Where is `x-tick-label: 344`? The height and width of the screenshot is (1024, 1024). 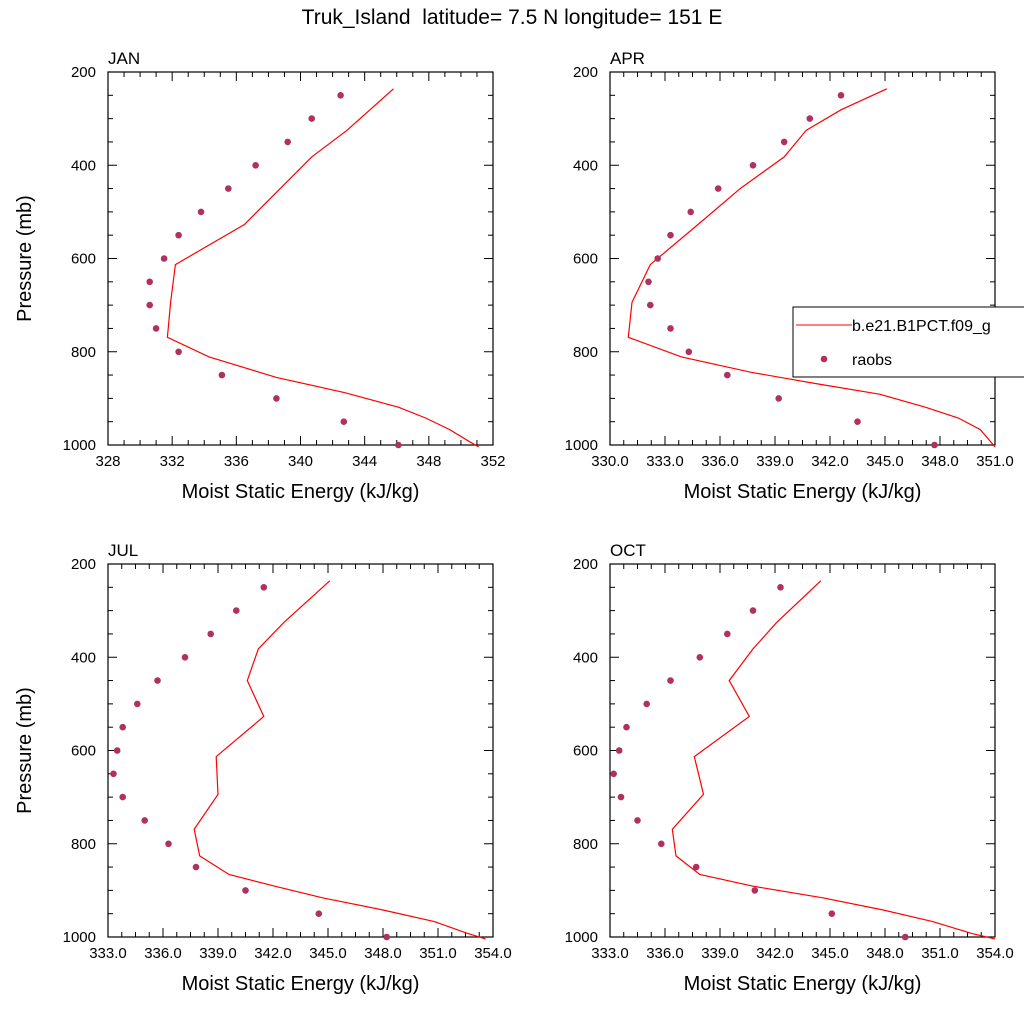
x-tick-label: 344 is located at coordinates (364, 461).